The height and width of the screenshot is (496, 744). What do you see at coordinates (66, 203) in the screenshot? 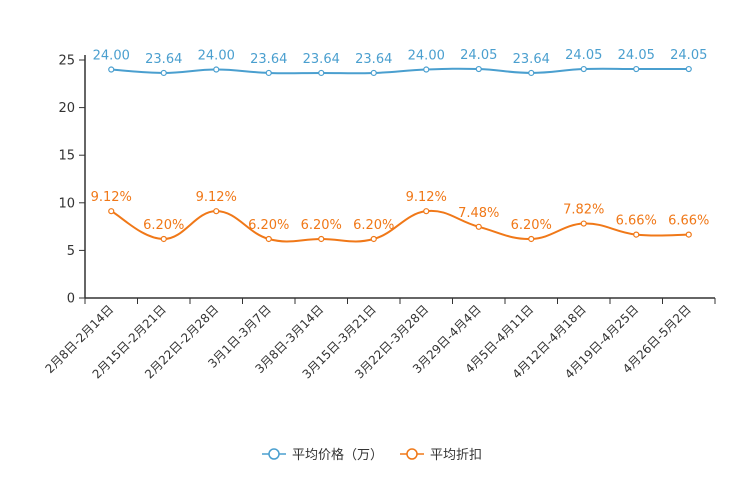
I see `y-tick-label: 10` at bounding box center [66, 203].